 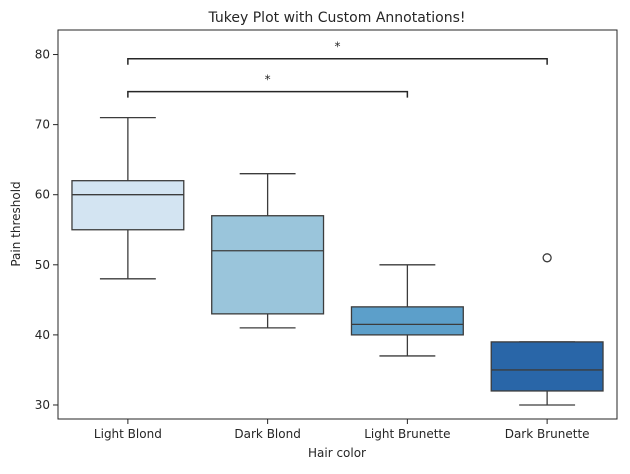 What do you see at coordinates (267, 434) in the screenshot?
I see `x-tick-label: Dark Blond` at bounding box center [267, 434].